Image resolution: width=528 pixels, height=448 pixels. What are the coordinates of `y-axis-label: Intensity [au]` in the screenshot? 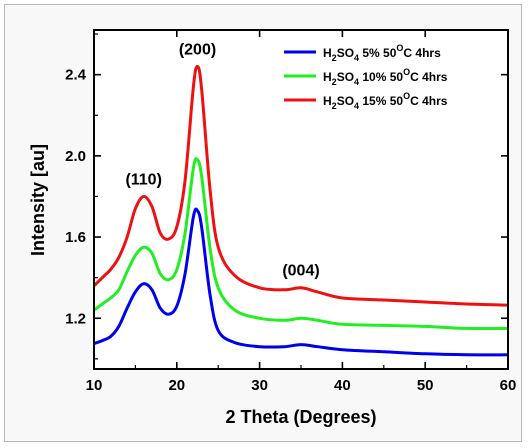 It's located at (38, 200).